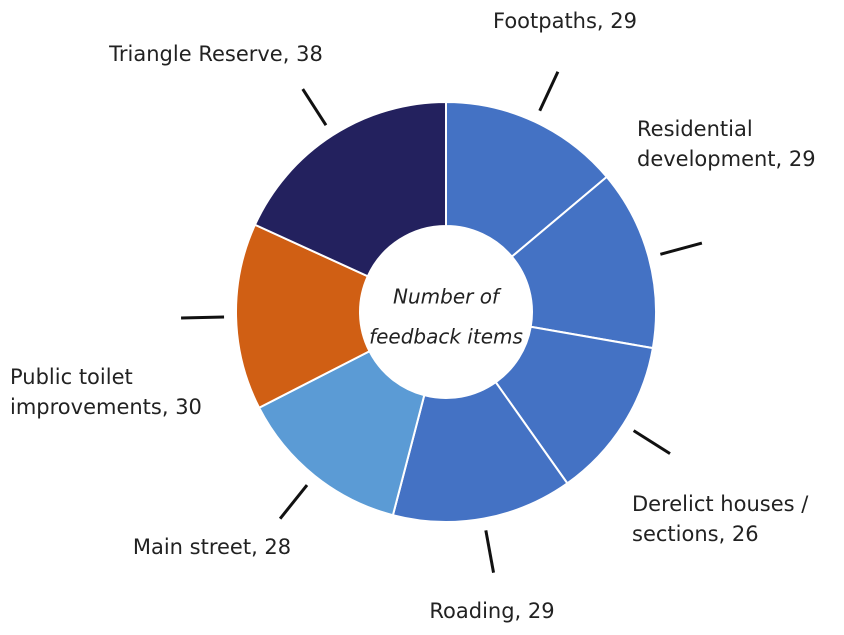 The height and width of the screenshot is (635, 844). What do you see at coordinates (215, 54) in the screenshot?
I see `data-label: Triangle Reserve, 38` at bounding box center [215, 54].